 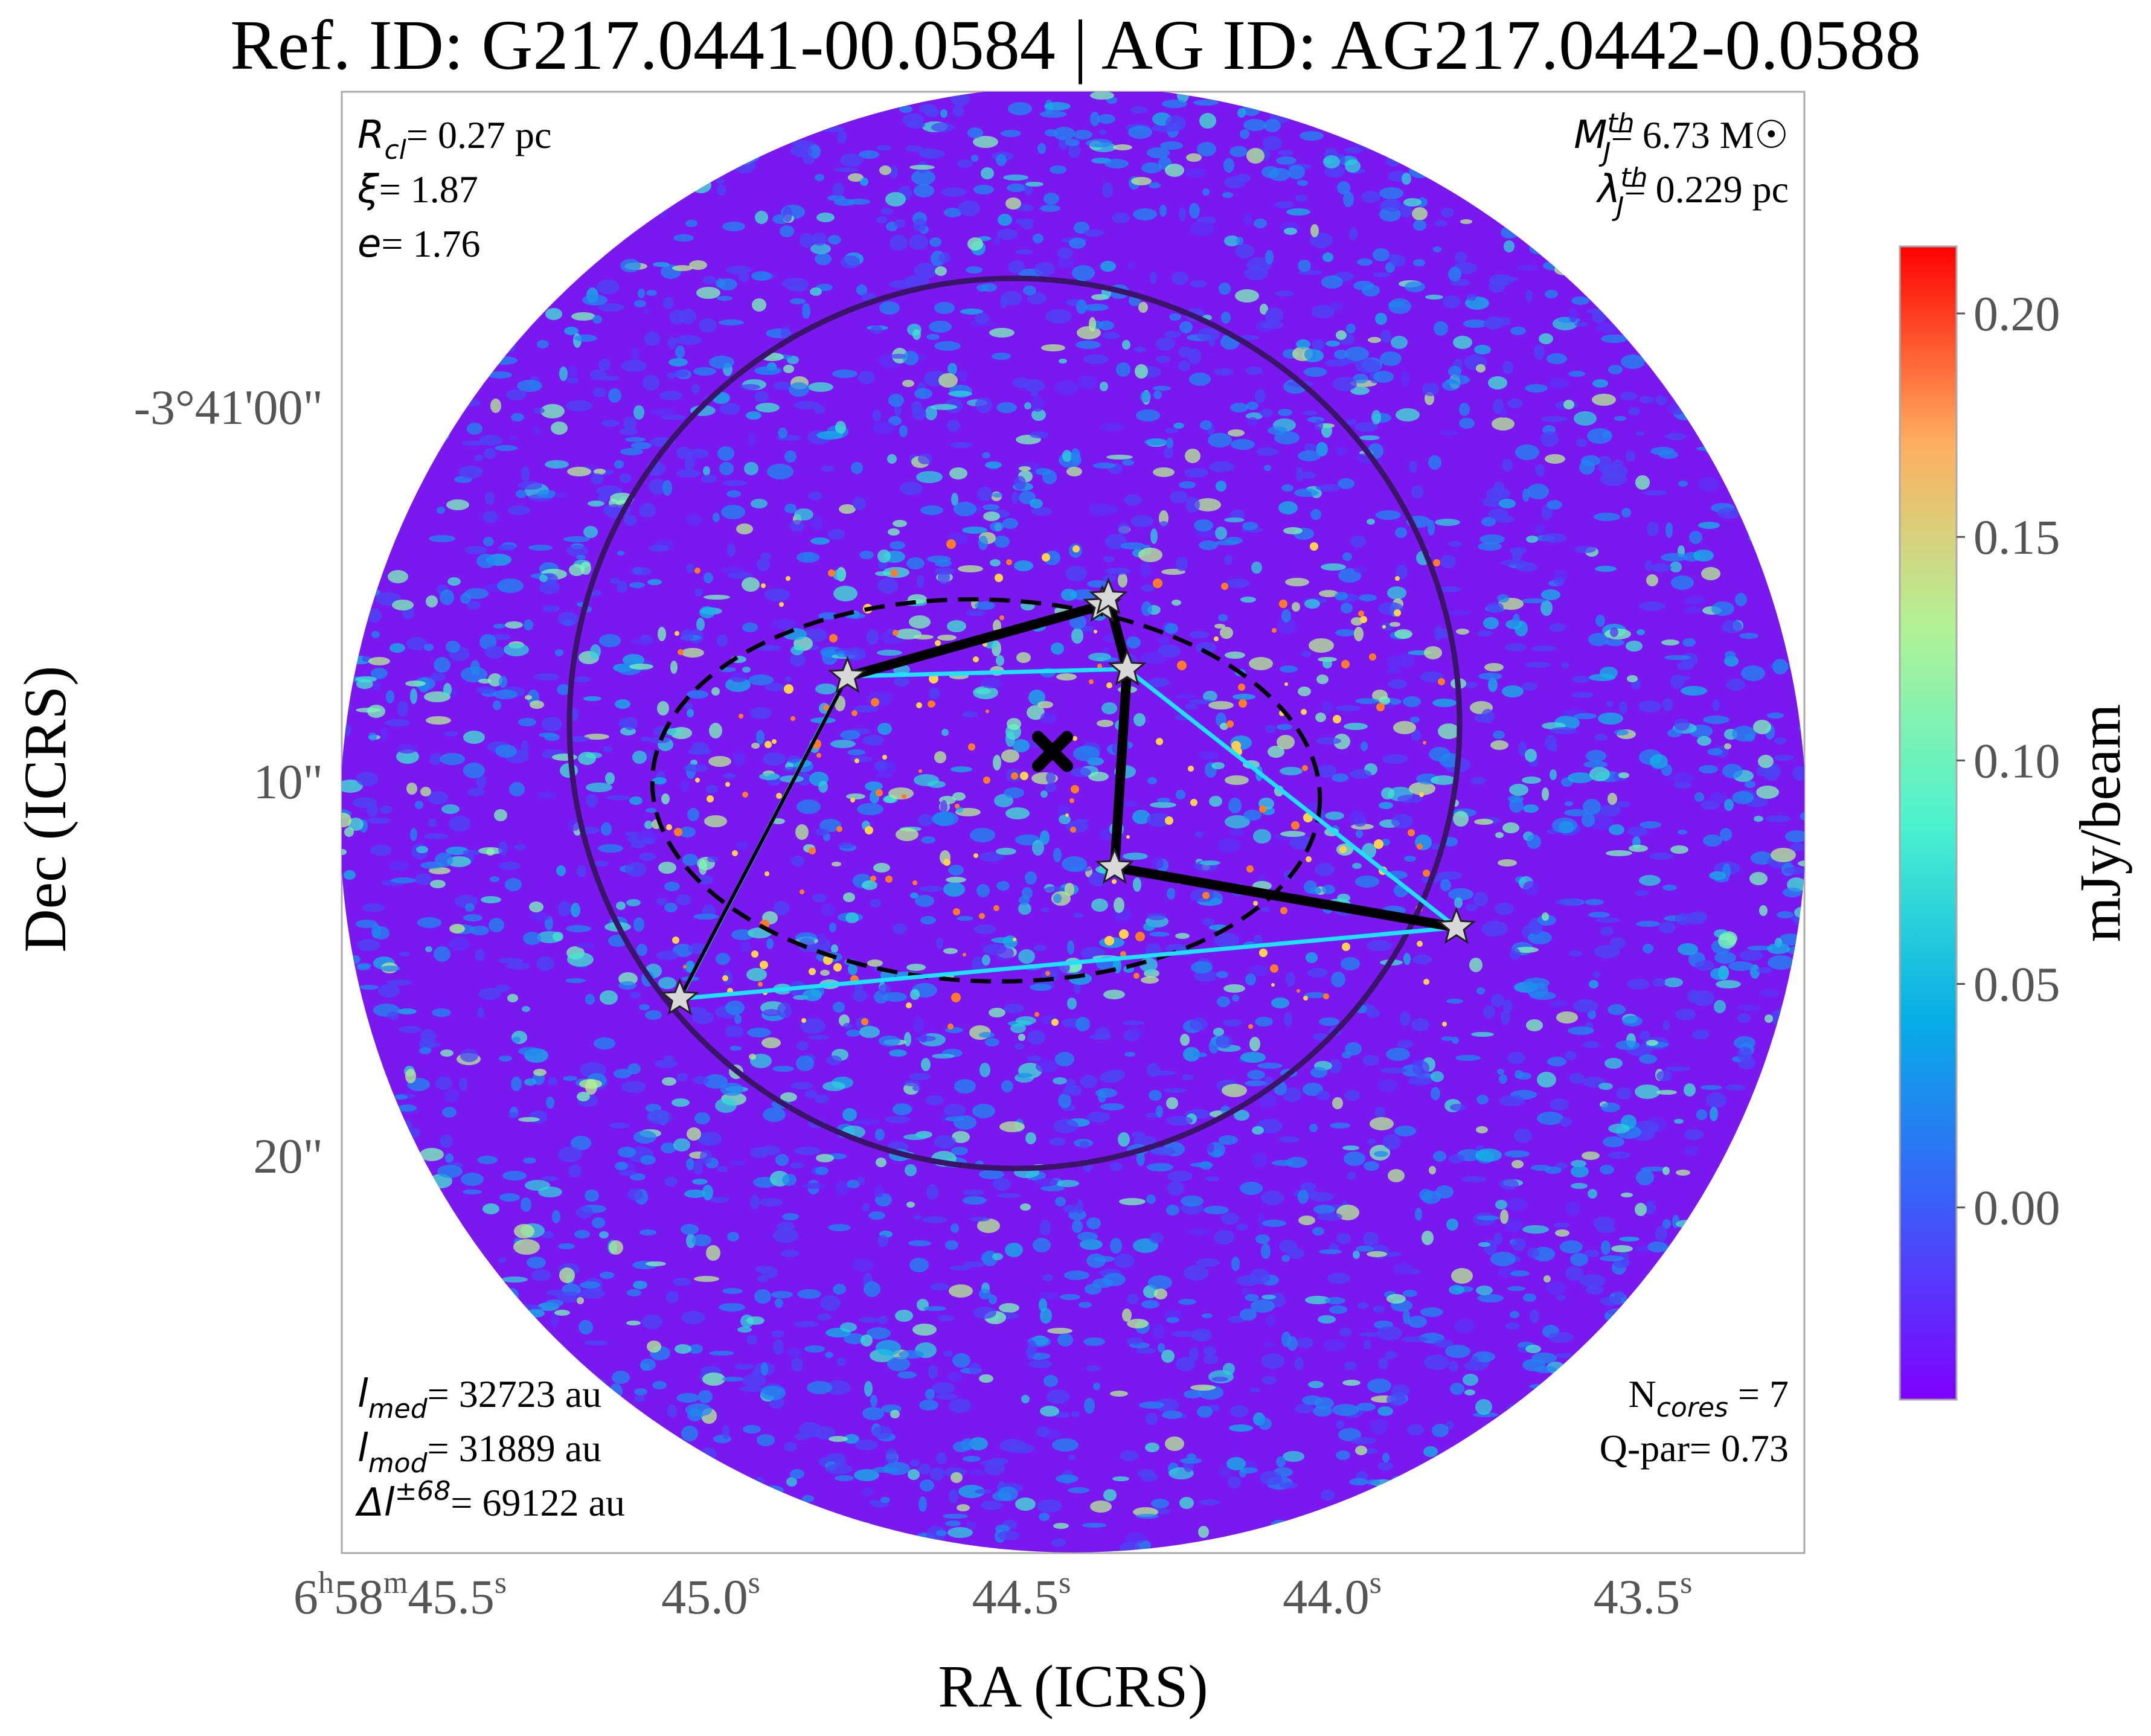 I want to click on colorbar-tick-label: 0.20, so click(x=2017, y=313).